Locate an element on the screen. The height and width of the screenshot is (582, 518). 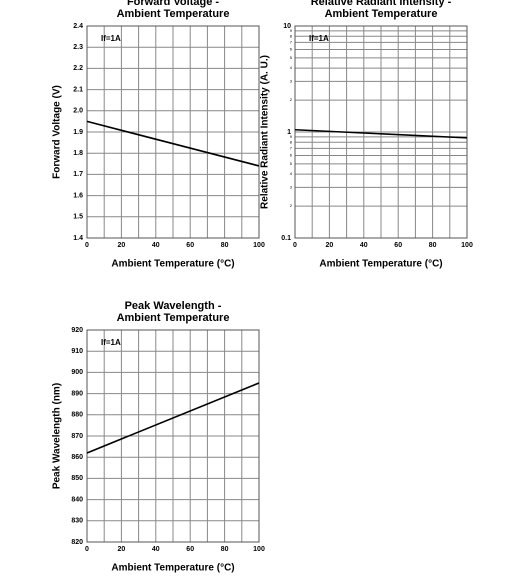
y-tick-label: 1.7 is located at coordinates (78, 174).